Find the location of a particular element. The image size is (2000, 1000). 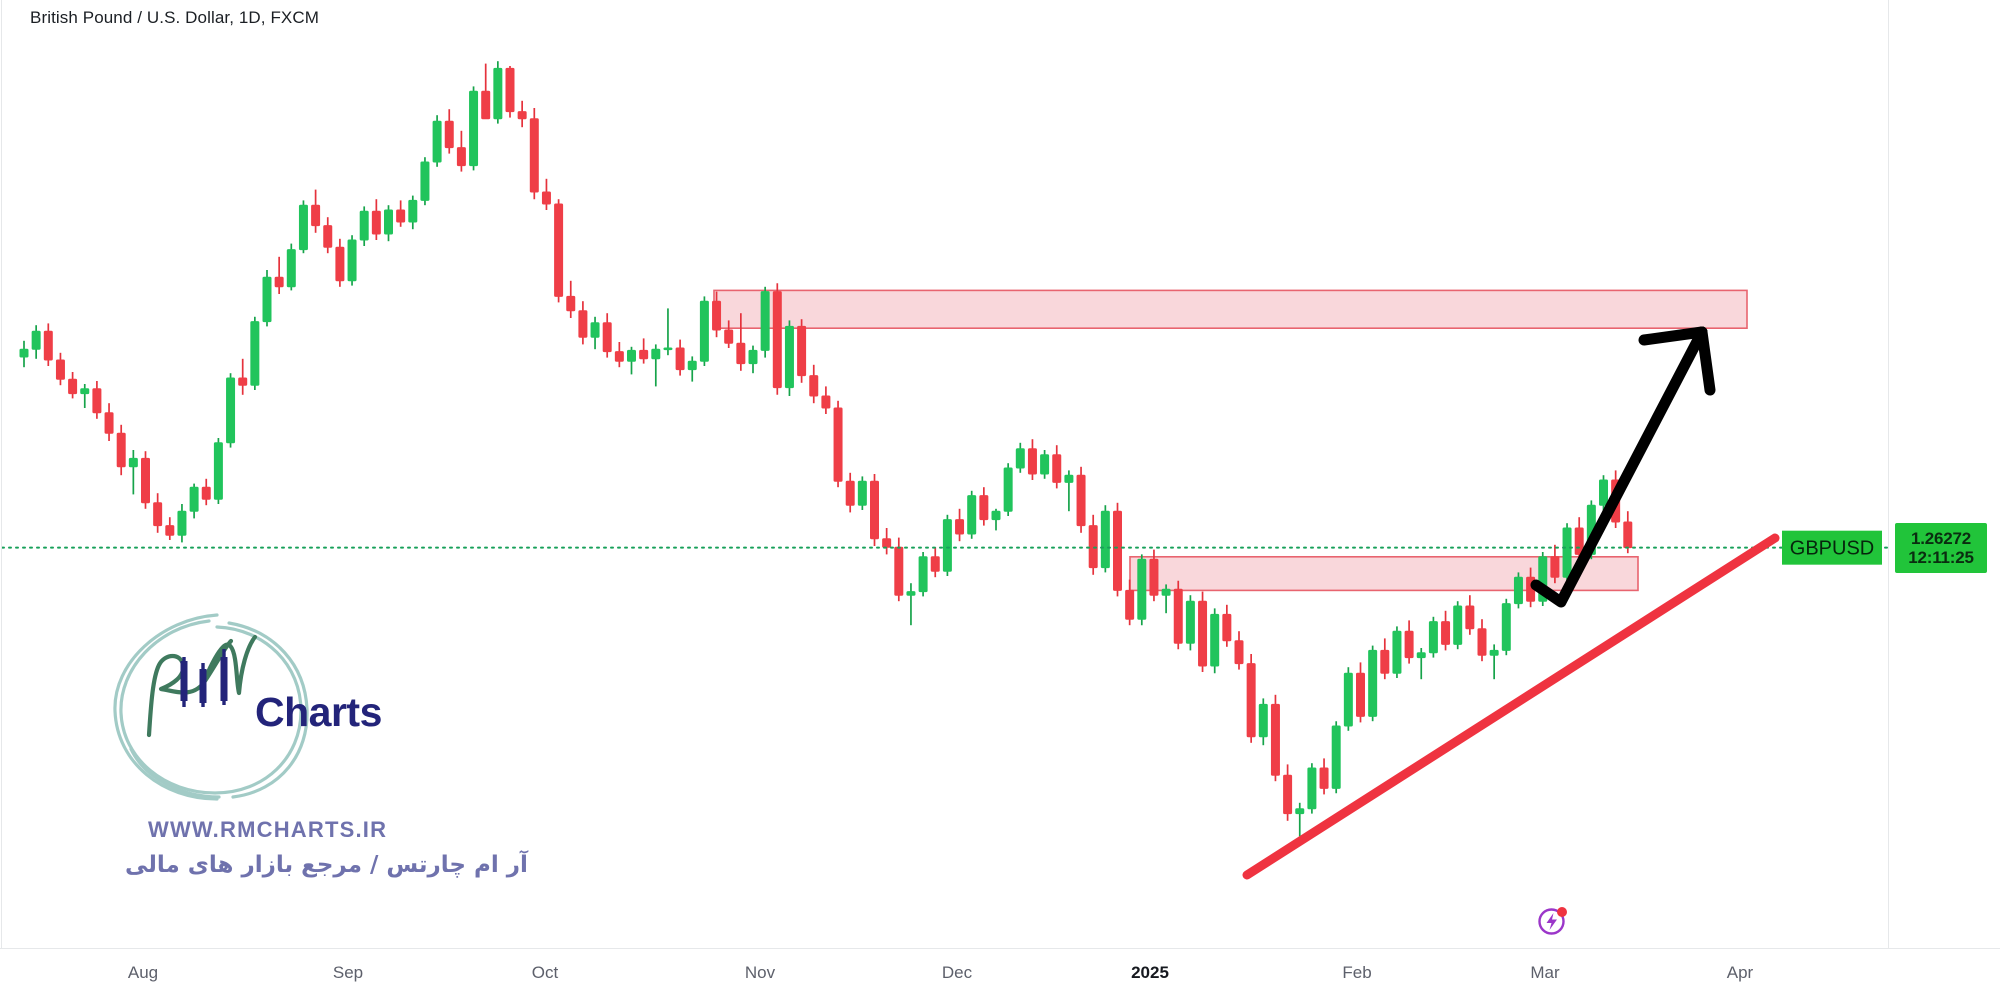

last-price-badge: 1.26272 12:11:25 is located at coordinates (1941, 547).